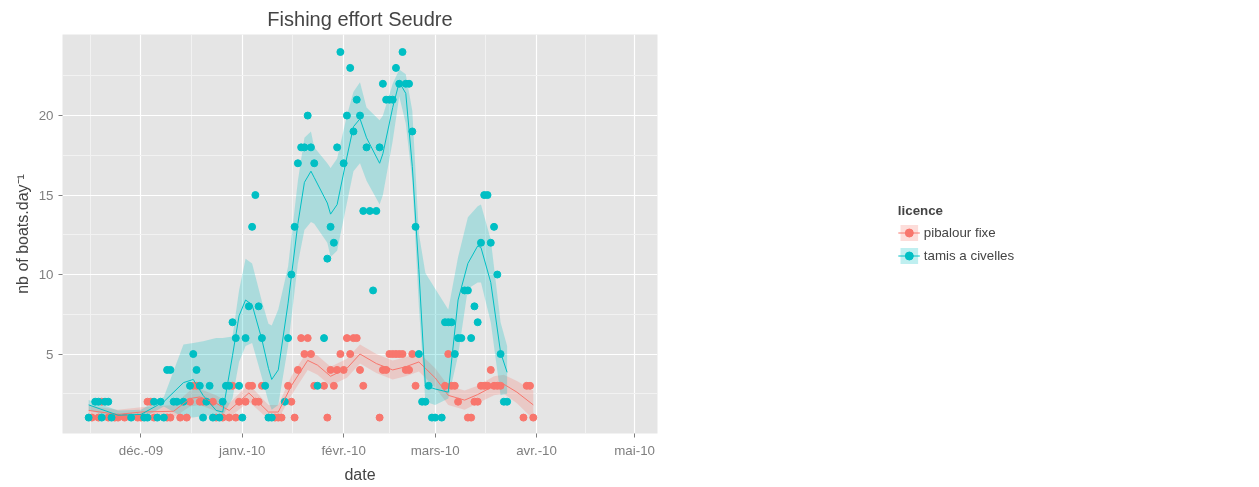  I want to click on x-tick-label: déc.-09, so click(141, 450).